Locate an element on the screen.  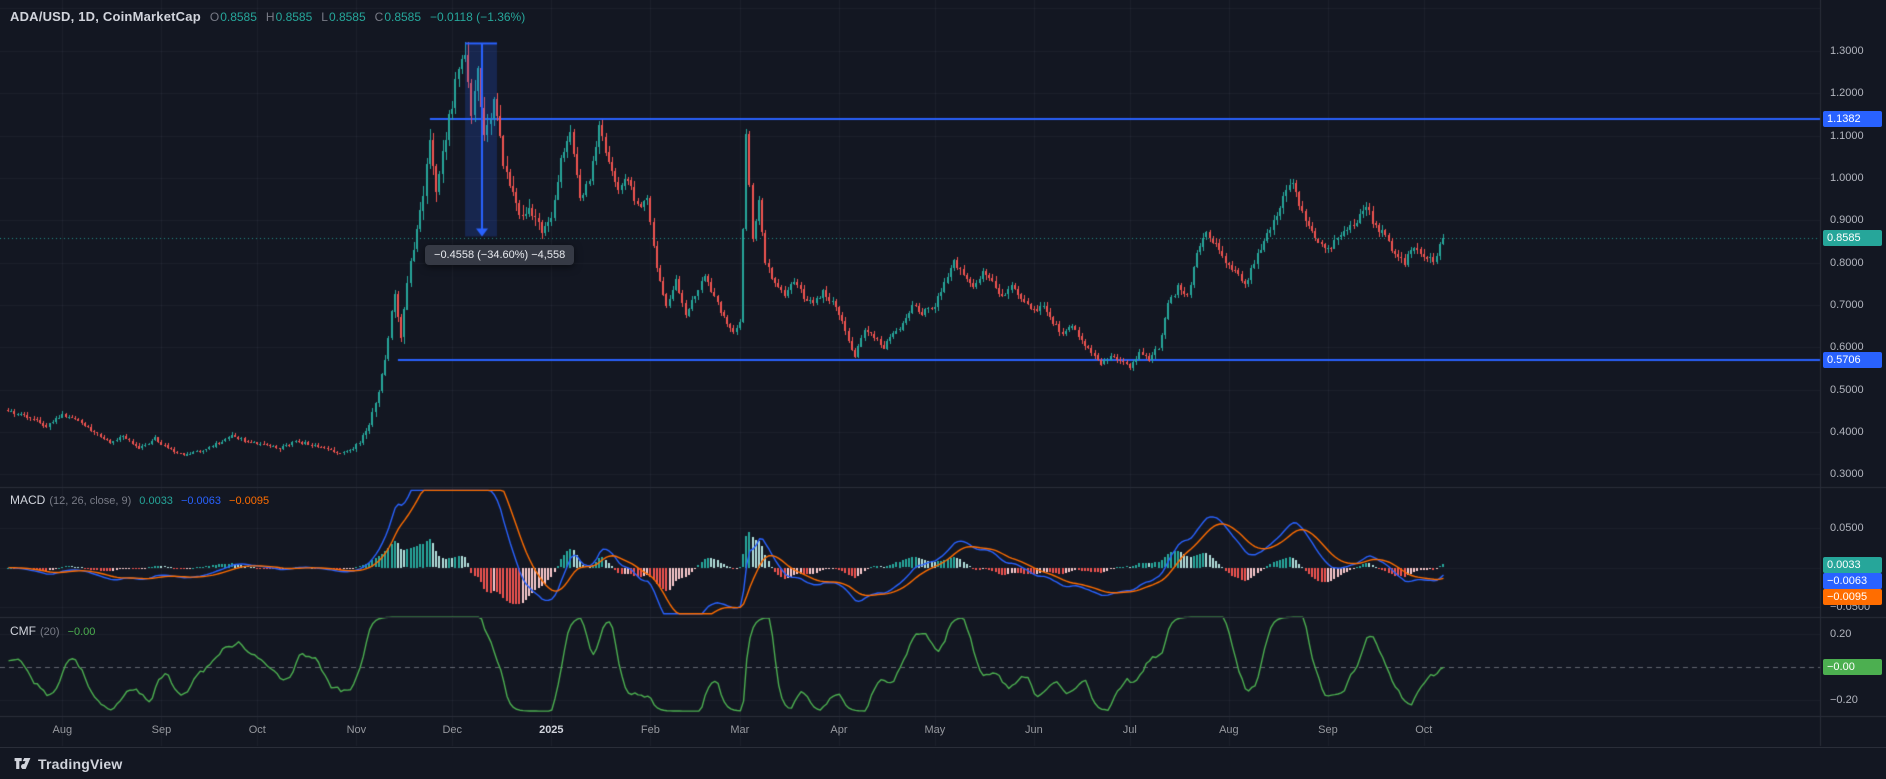
low-value: 0.8585 is located at coordinates (347, 17).